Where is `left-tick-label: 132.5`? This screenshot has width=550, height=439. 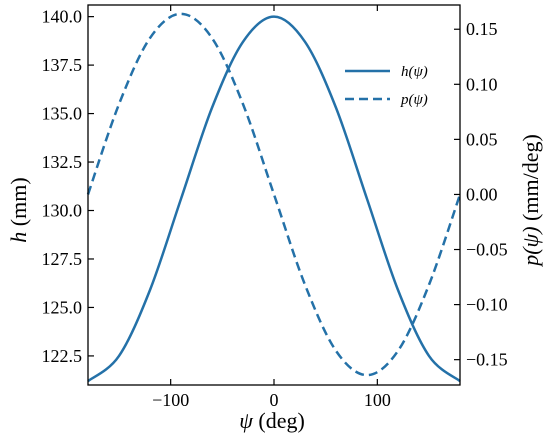
left-tick-label: 132.5 is located at coordinates (62, 162).